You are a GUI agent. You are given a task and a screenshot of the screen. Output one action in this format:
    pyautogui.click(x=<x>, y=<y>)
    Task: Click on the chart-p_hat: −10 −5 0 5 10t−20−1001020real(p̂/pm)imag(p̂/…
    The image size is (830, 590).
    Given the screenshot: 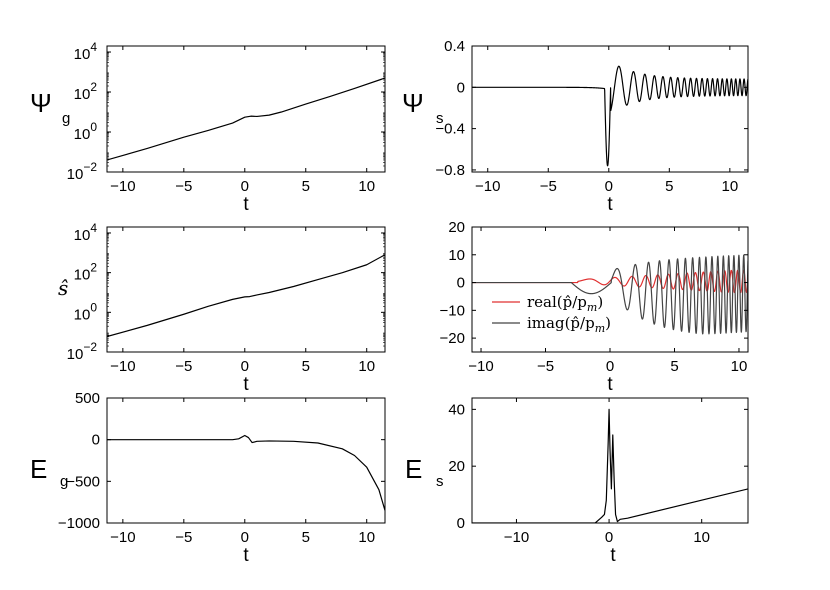 What is the action you would take?
    pyautogui.click(x=594, y=307)
    